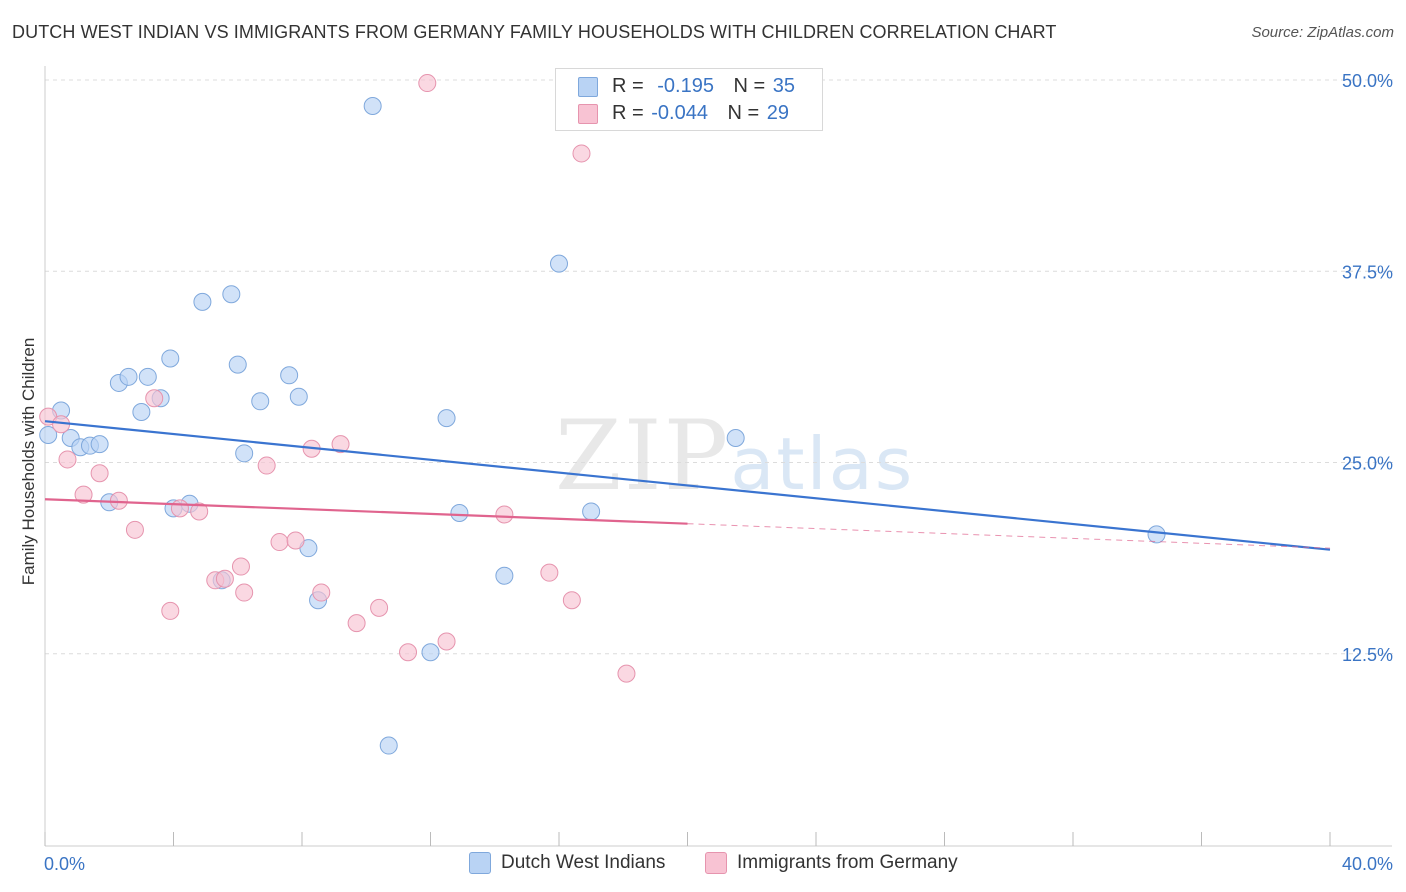 This screenshot has width=1406, height=892. Describe the element at coordinates (784, 86) in the screenshot. I see `legend-n-value: 35` at that location.